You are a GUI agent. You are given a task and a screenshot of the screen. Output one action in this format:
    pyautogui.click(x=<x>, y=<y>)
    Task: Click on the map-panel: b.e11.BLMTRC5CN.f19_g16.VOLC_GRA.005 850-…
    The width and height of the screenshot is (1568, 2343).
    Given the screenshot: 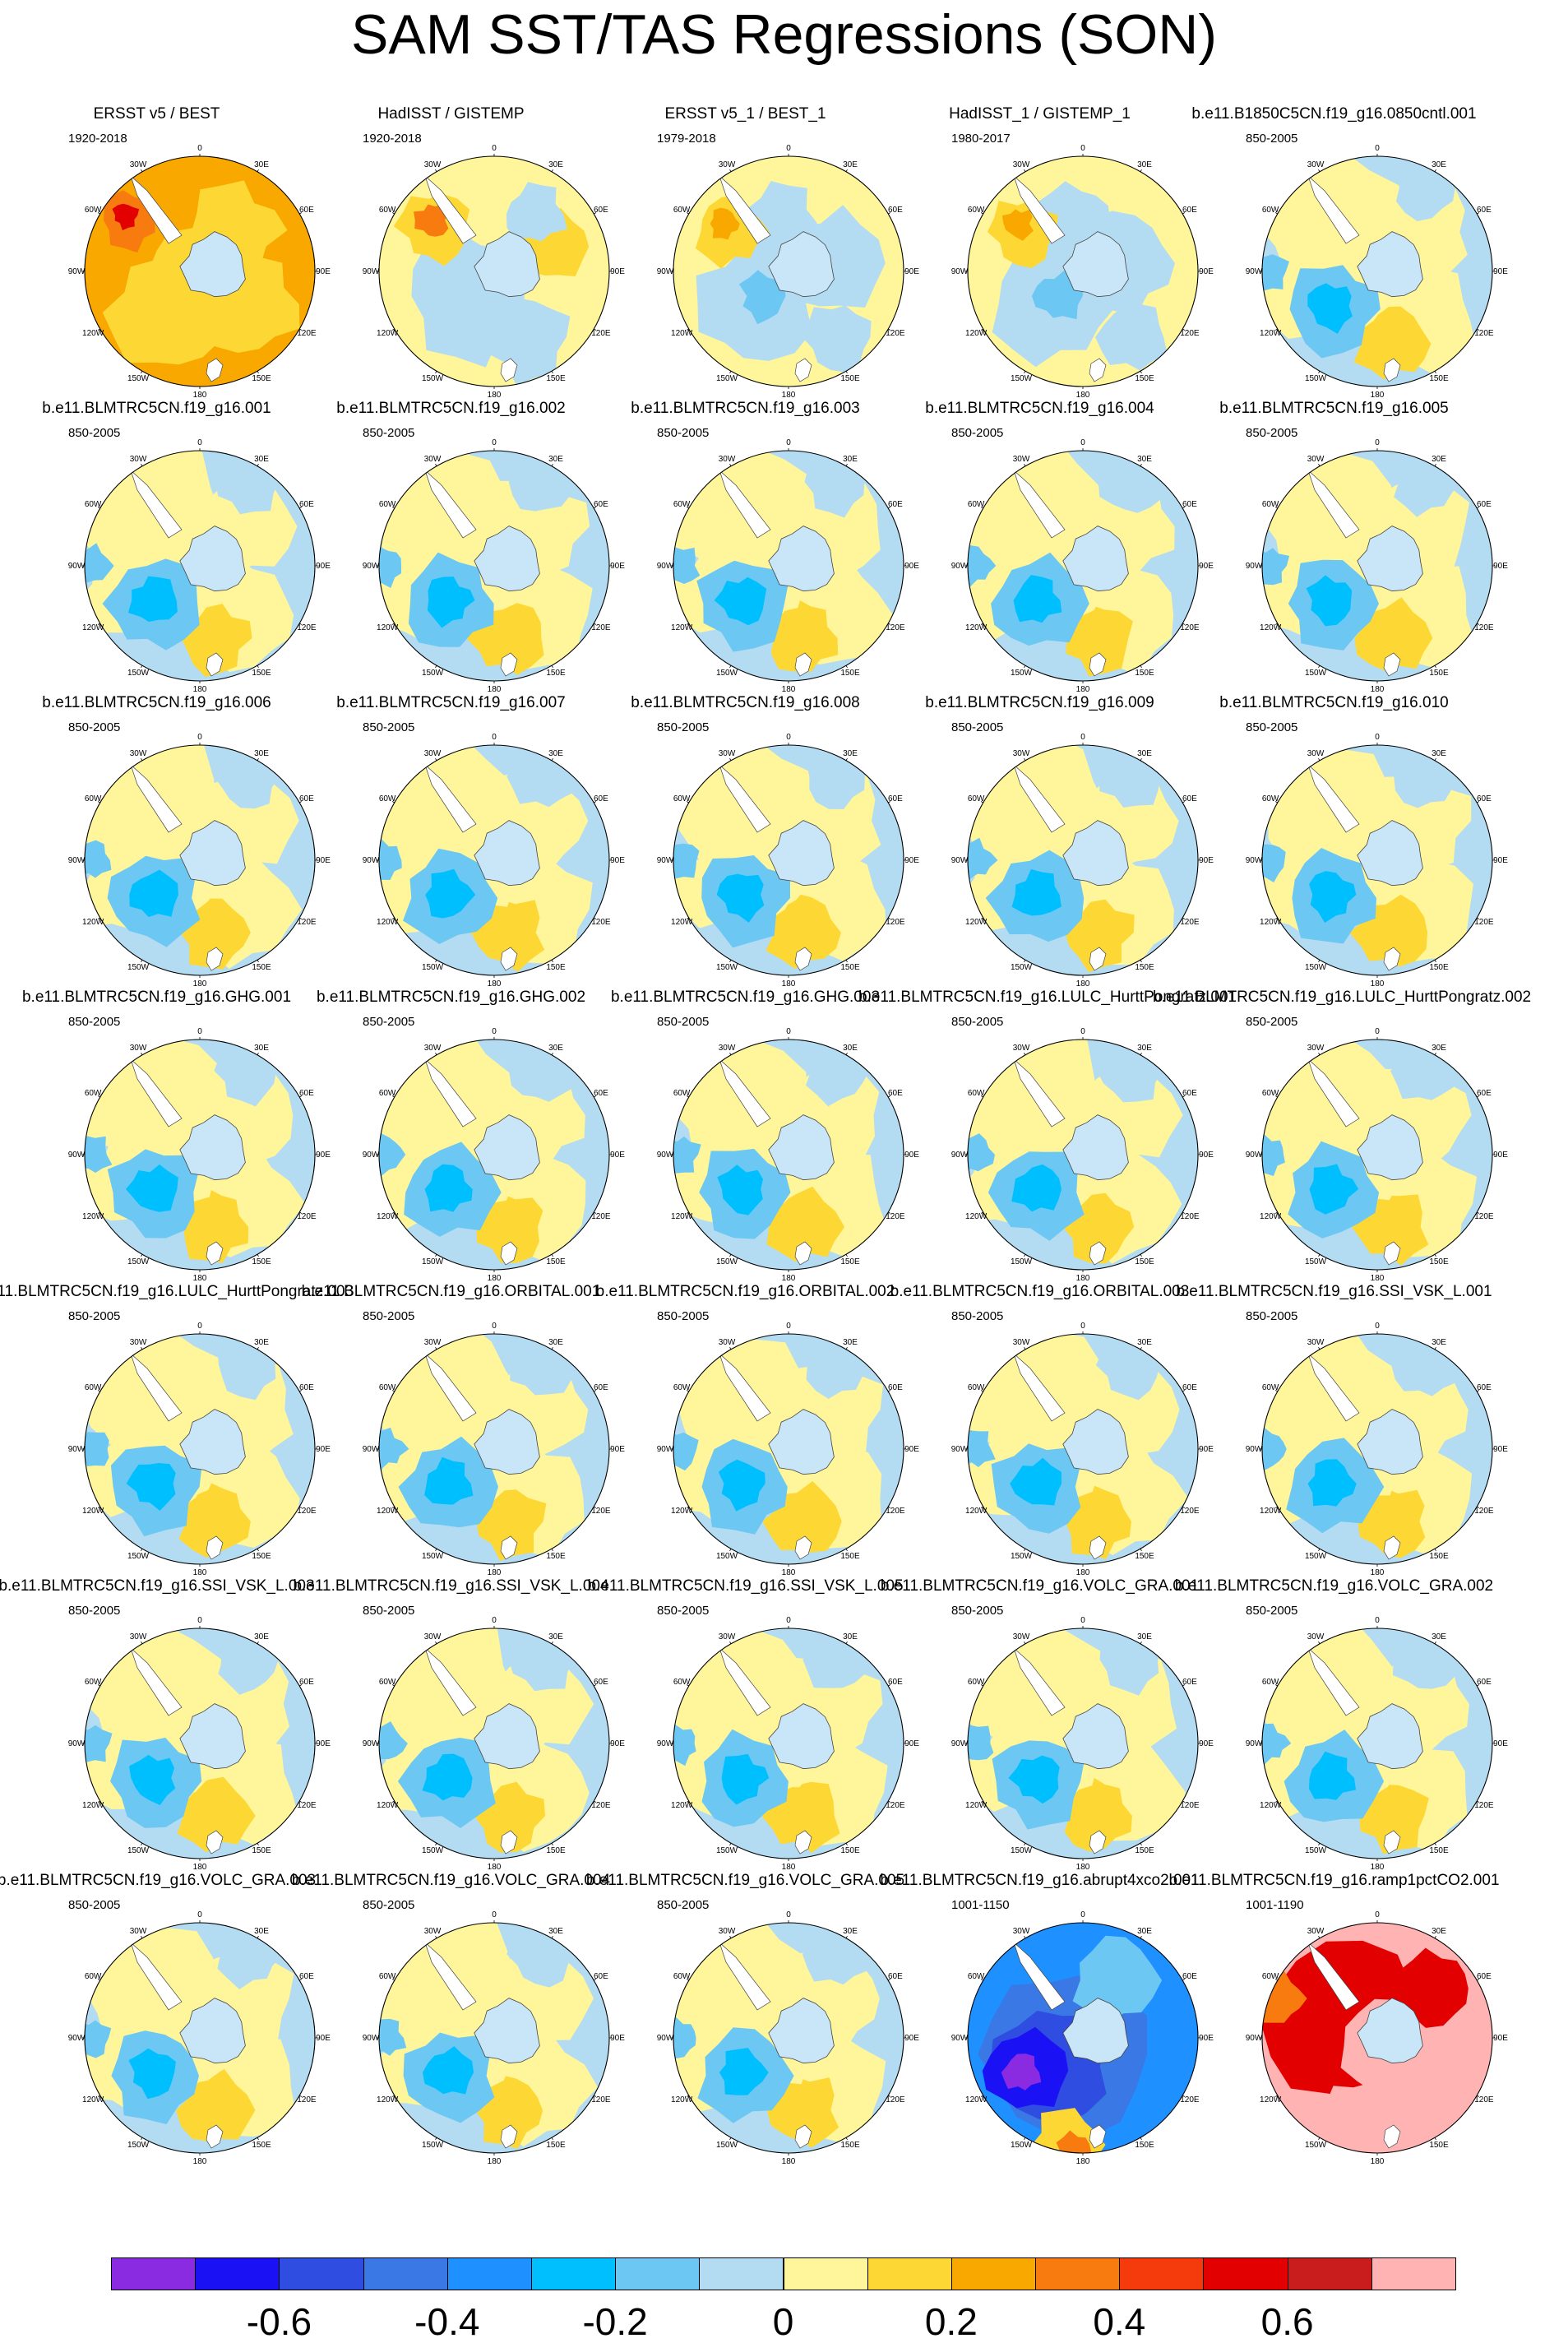 What is the action you would take?
    pyautogui.click(x=752, y=1966)
    